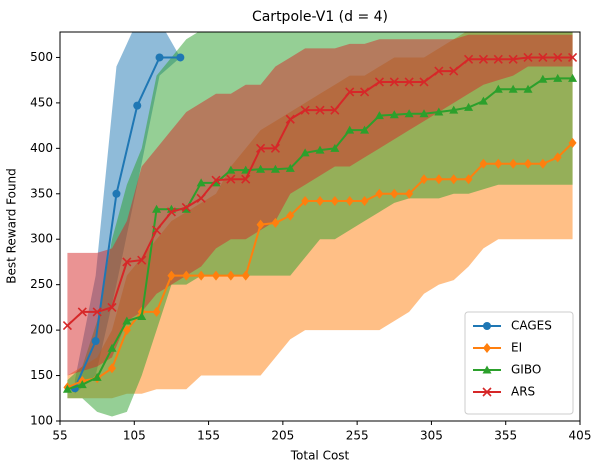 Image resolution: width=598 pixels, height=468 pixels. What do you see at coordinates (134, 436) in the screenshot?
I see `x-tick-label: 105` at bounding box center [134, 436].